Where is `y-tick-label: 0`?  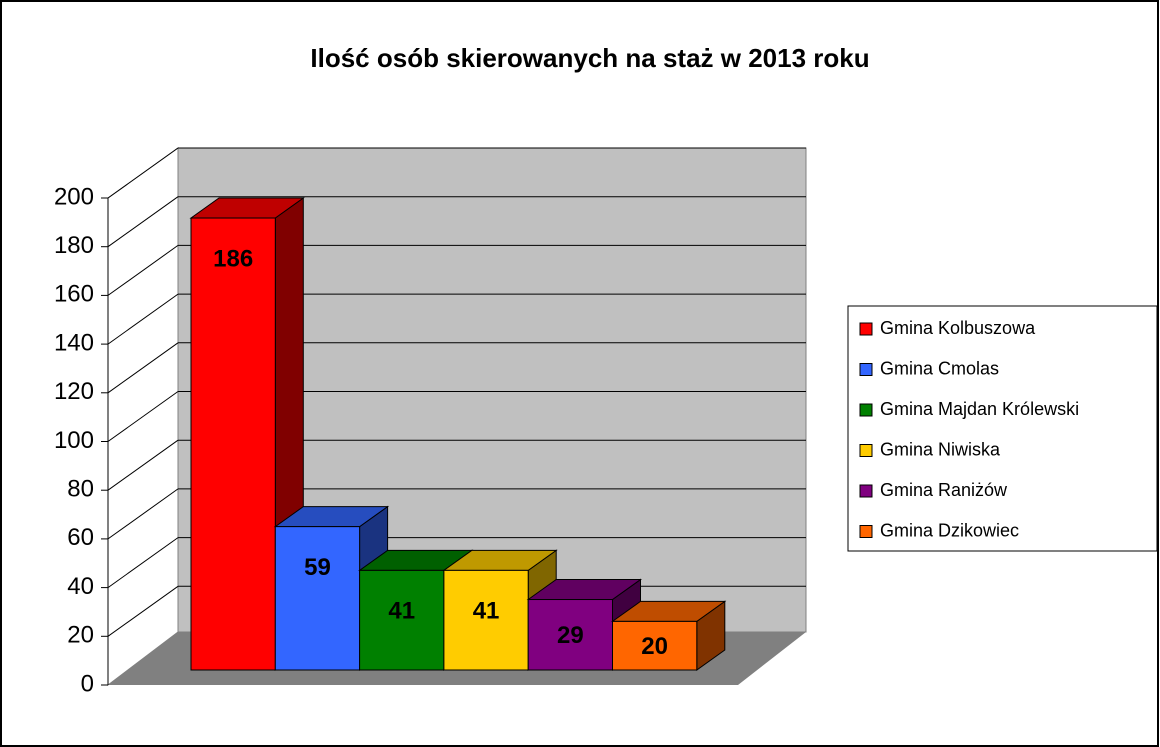
y-tick-label: 0 is located at coordinates (87, 683).